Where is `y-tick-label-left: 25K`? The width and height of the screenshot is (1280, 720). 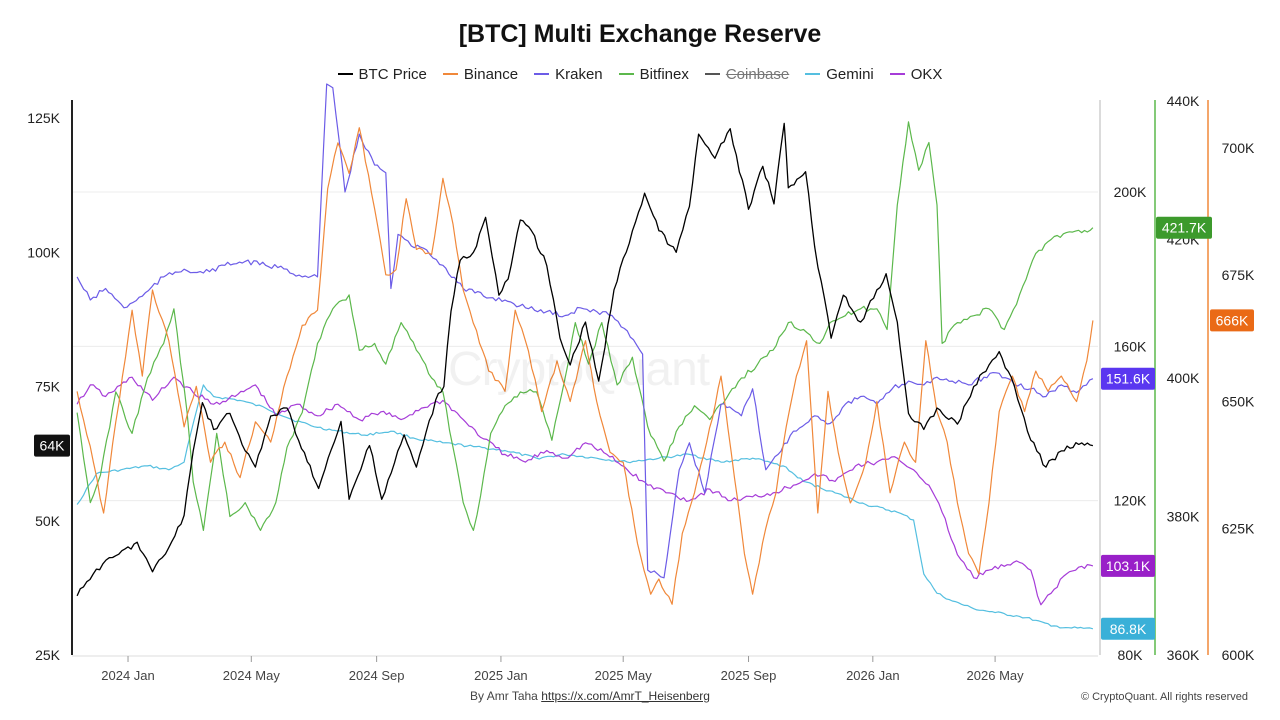 y-tick-label-left: 25K is located at coordinates (48, 655).